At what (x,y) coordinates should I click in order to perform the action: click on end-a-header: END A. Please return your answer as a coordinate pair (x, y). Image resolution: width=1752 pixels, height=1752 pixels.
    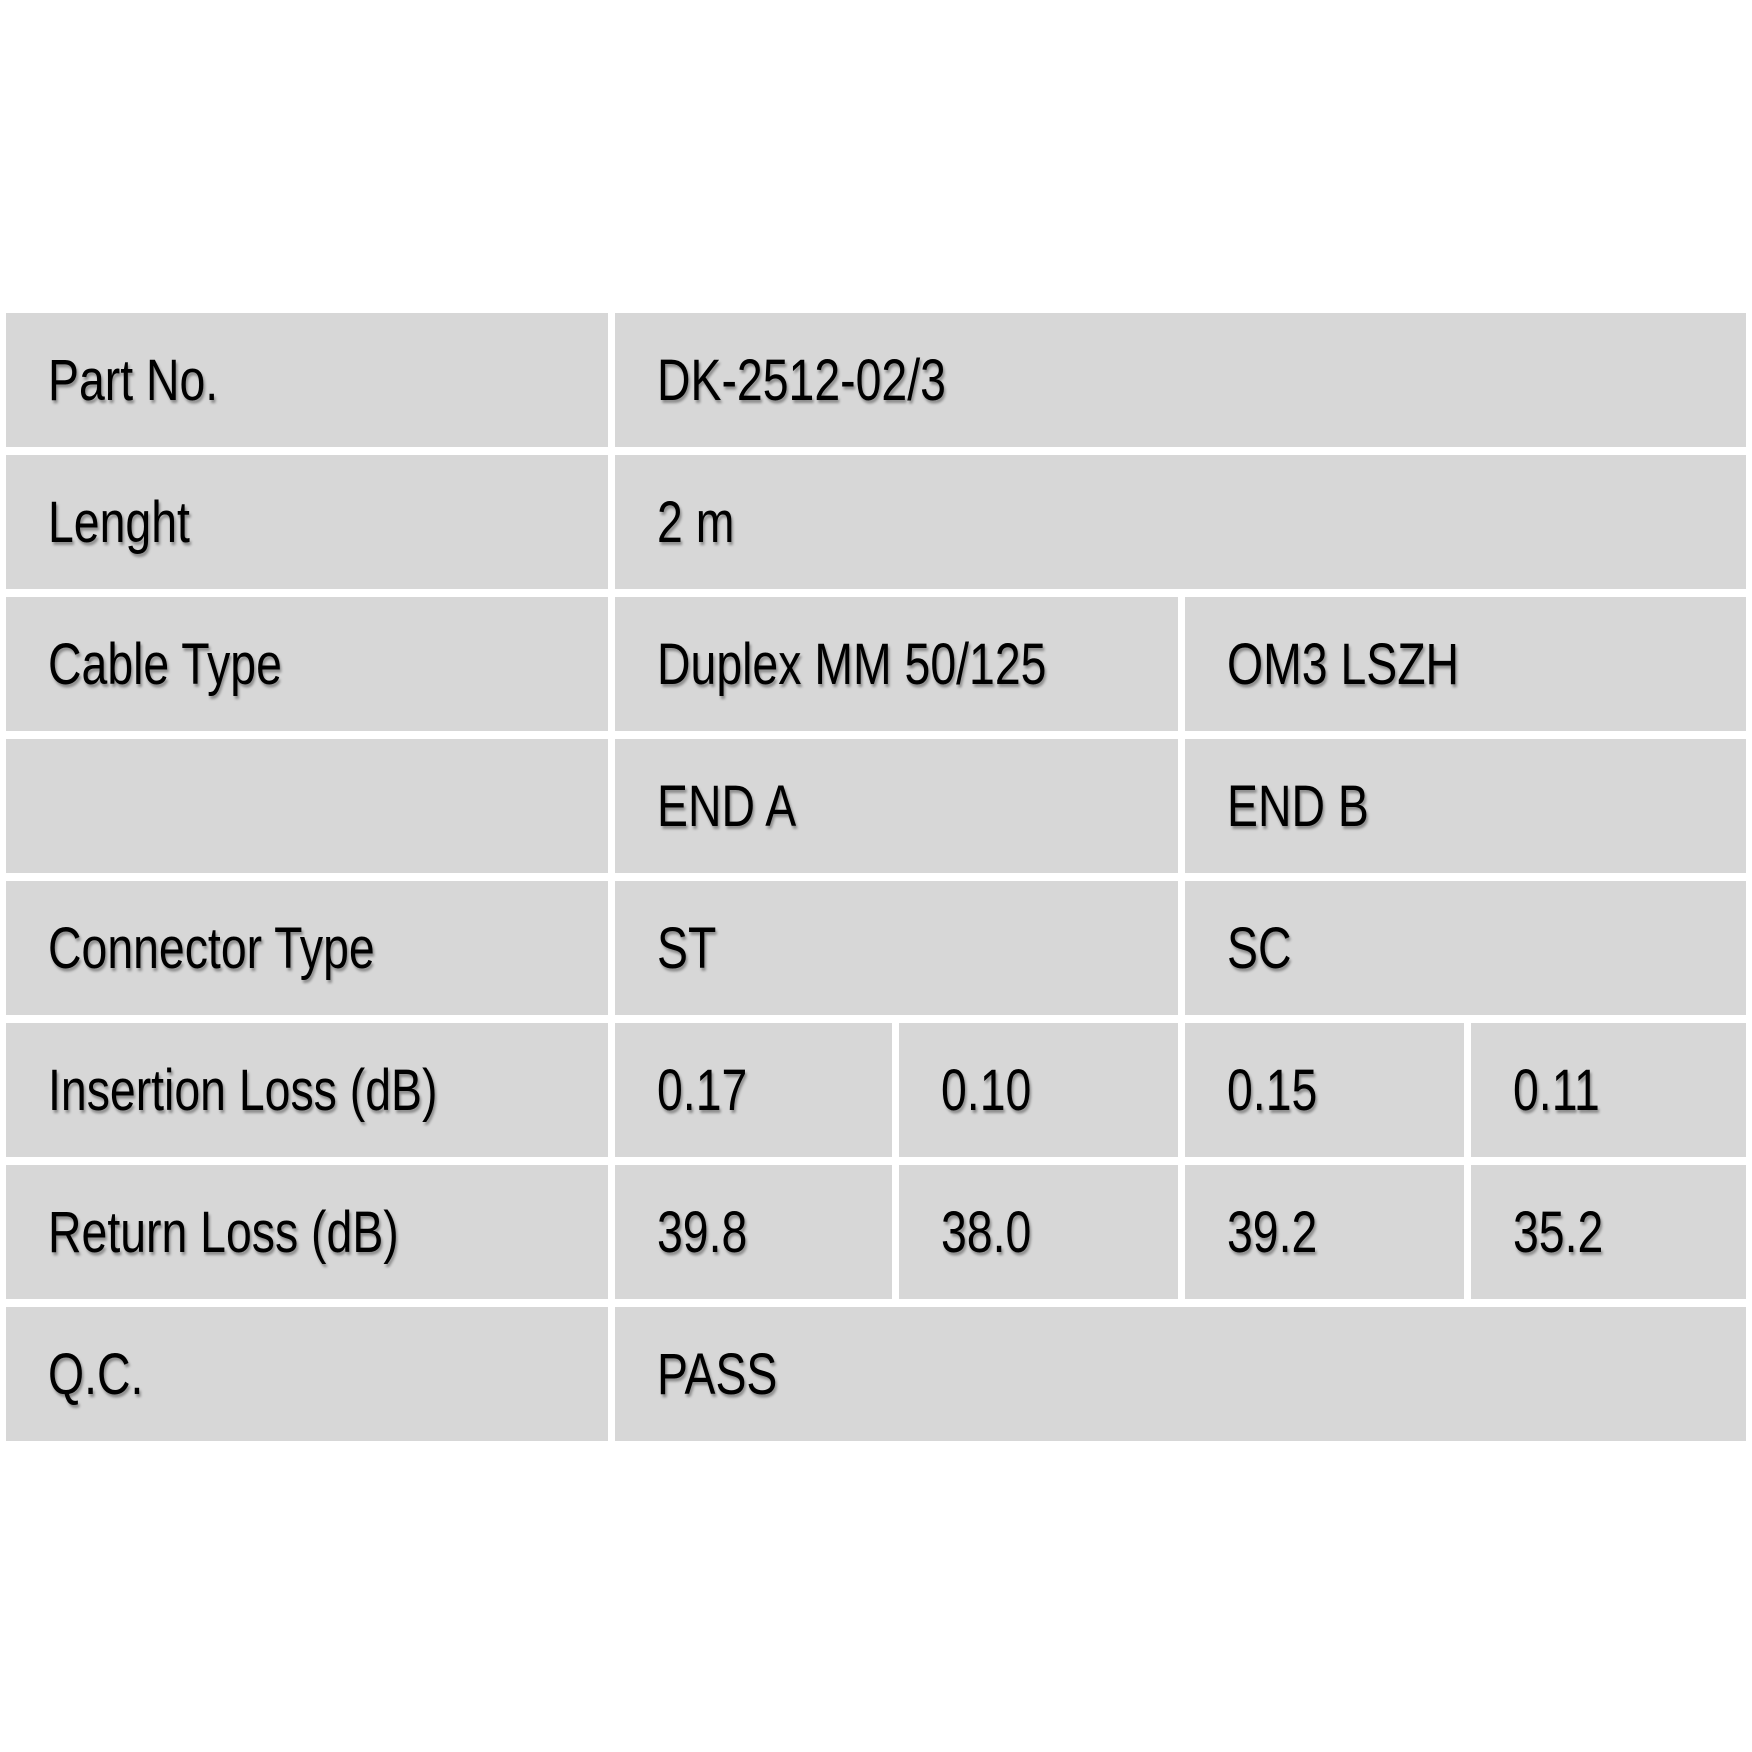
    Looking at the image, I should click on (727, 806).